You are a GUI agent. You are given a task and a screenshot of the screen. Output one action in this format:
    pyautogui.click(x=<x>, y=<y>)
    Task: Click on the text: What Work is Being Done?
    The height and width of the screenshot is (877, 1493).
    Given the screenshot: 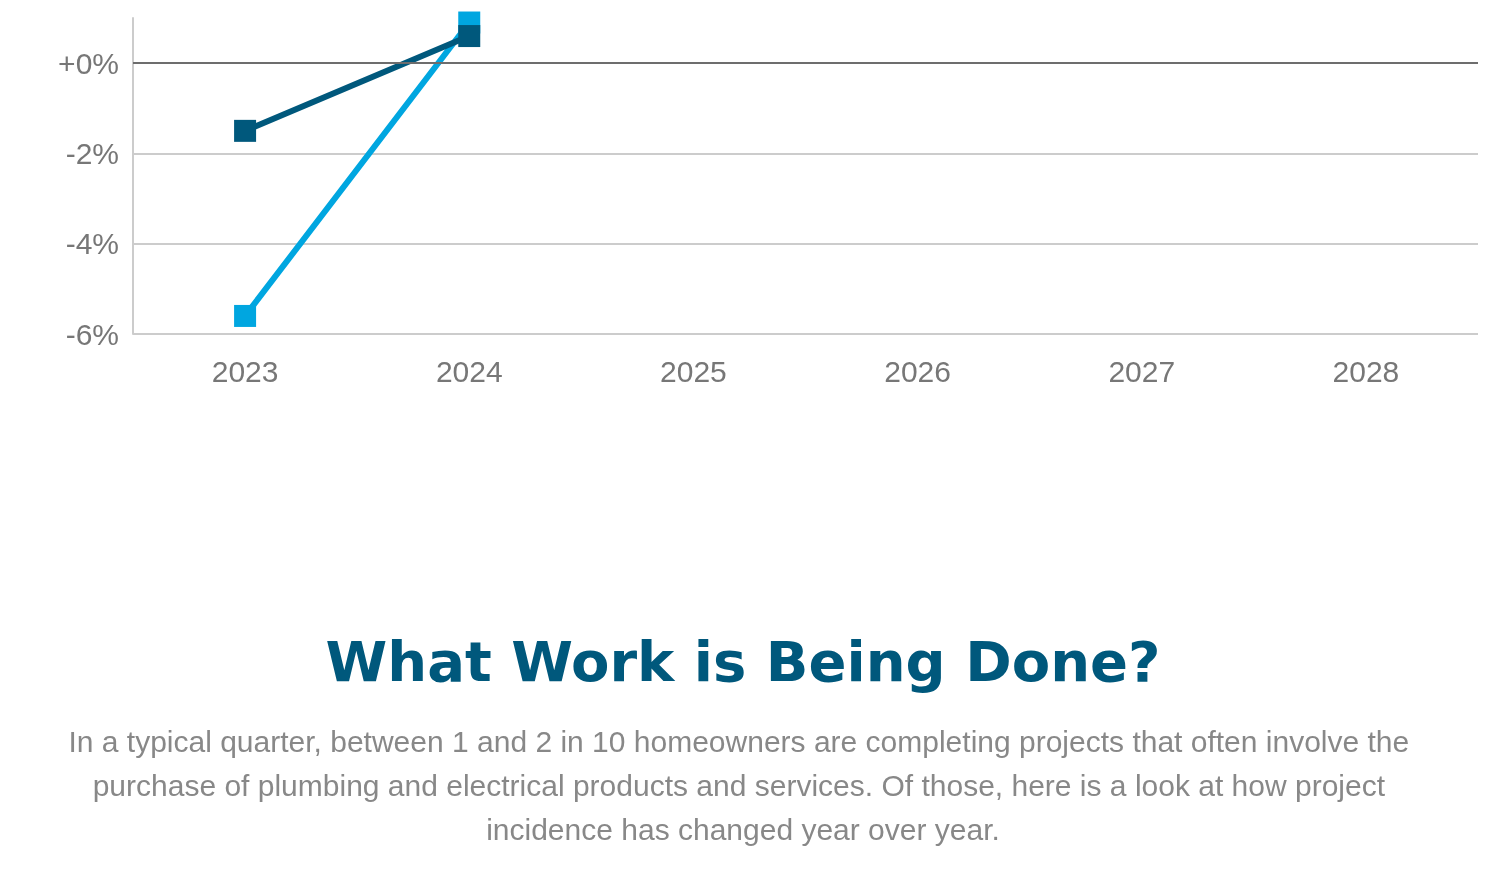 What is the action you would take?
    pyautogui.click(x=743, y=661)
    